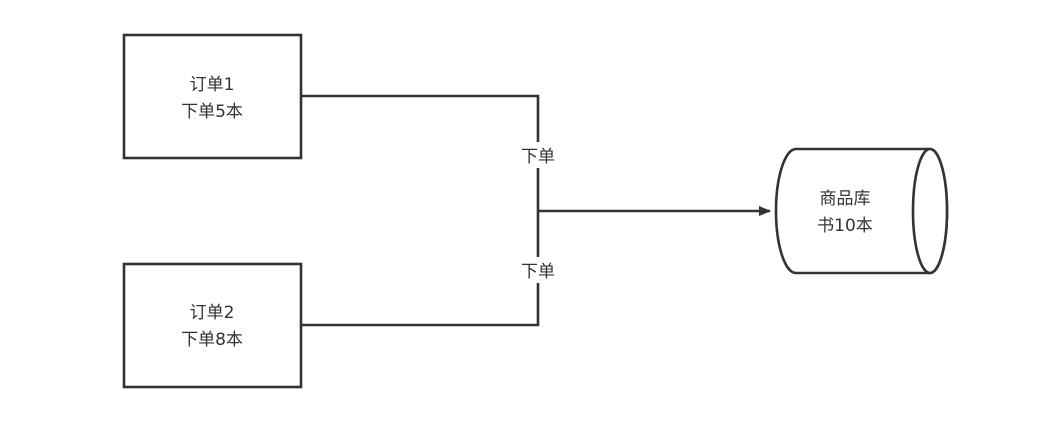 This screenshot has height=422, width=1058. What do you see at coordinates (212, 340) in the screenshot?
I see `order2-quantity: 下单8本` at bounding box center [212, 340].